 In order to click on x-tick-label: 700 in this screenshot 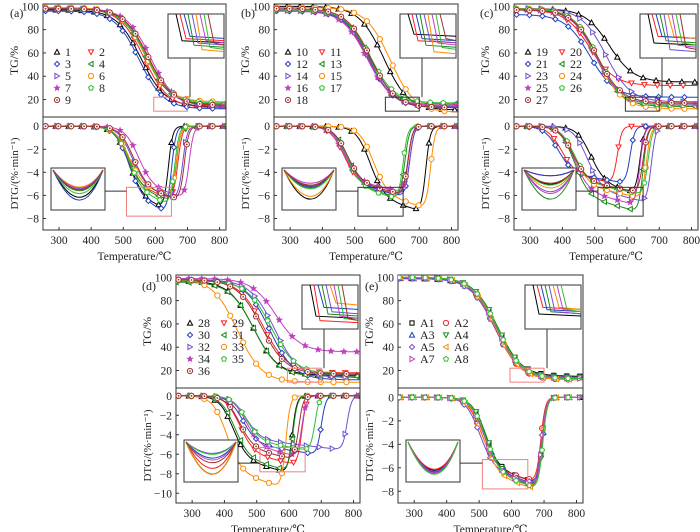, I will do `click(188, 241)`.